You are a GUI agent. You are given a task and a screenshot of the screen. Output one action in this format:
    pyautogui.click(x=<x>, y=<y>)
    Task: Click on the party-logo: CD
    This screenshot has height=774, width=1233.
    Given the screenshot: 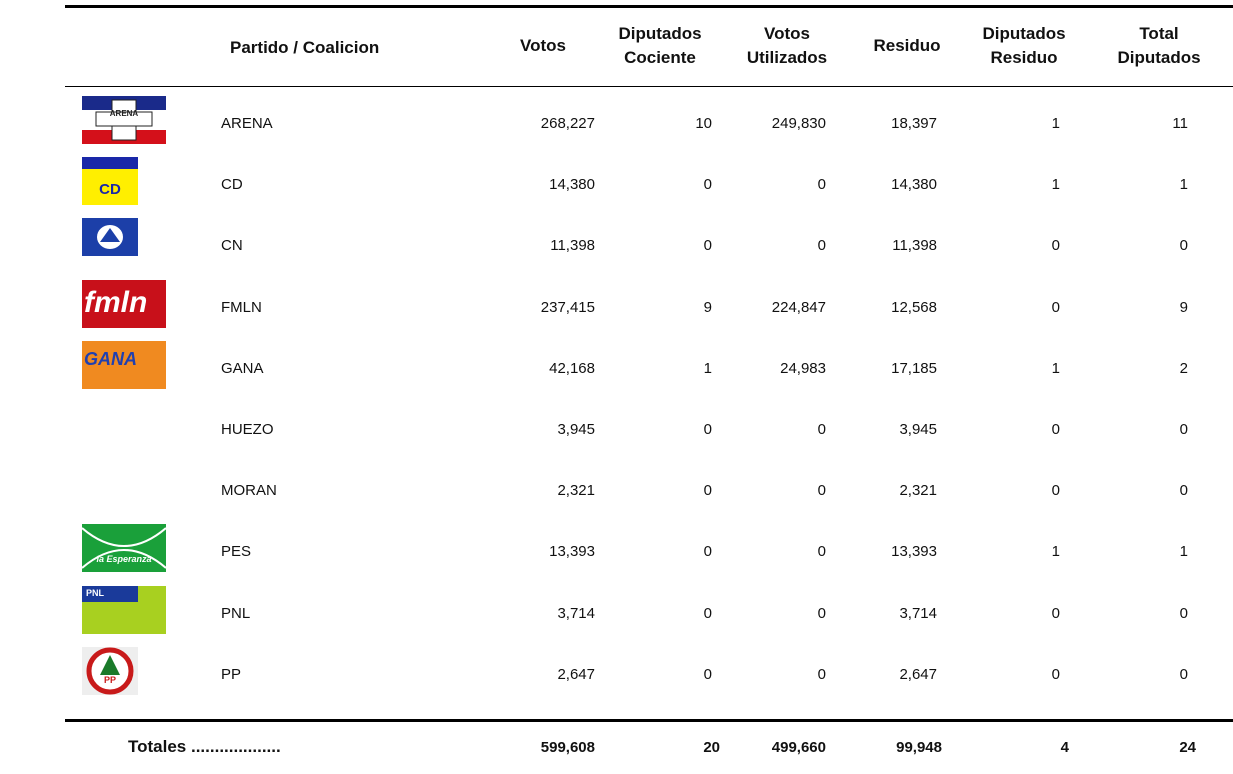 What is the action you would take?
    pyautogui.click(x=124, y=181)
    